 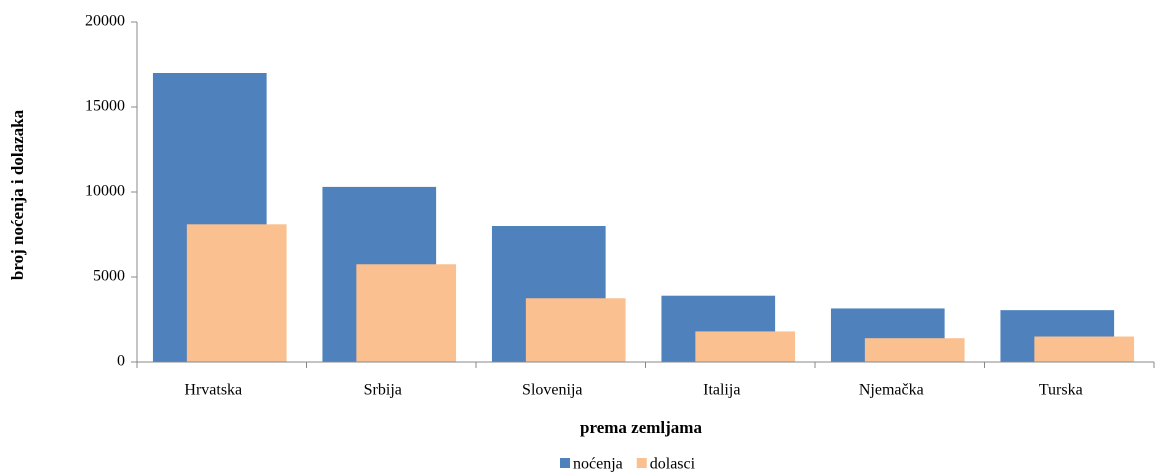 What do you see at coordinates (109, 276) in the screenshot?
I see `y-tick-label: 5000` at bounding box center [109, 276].